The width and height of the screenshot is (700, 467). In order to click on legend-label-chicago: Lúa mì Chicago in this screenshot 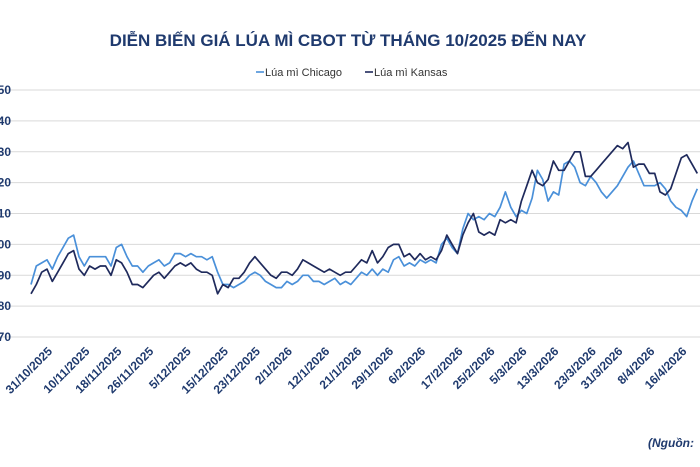, I will do `click(303, 73)`.